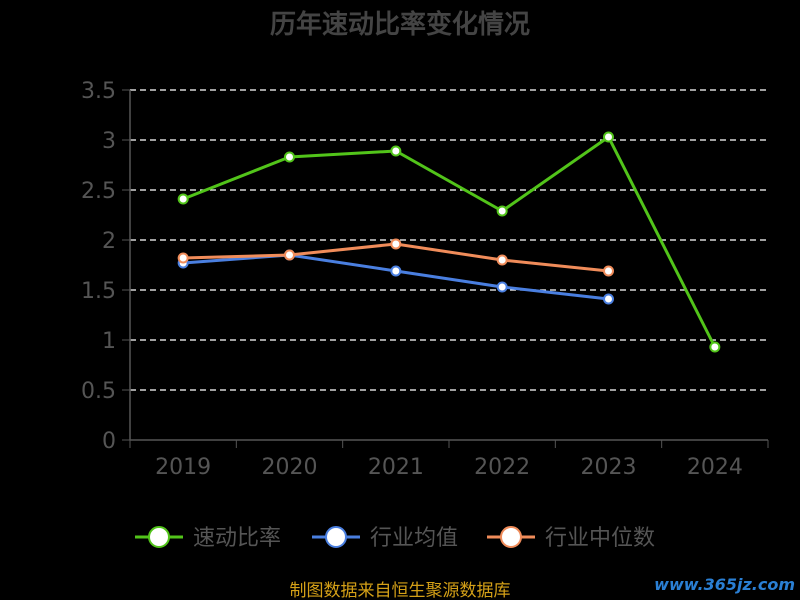  Describe the element at coordinates (400, 24) in the screenshot. I see `chart-title: 历年速动比率变化情况` at that location.